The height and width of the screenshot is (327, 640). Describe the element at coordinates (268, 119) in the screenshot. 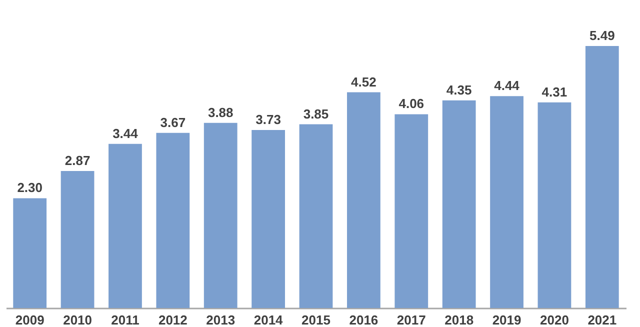

I see `data-label: 3.73` at that location.